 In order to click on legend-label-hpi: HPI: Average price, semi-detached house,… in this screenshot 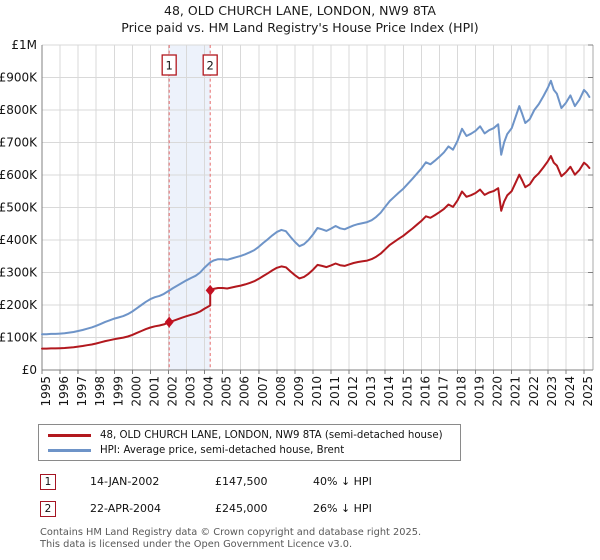, I will do `click(222, 450)`.